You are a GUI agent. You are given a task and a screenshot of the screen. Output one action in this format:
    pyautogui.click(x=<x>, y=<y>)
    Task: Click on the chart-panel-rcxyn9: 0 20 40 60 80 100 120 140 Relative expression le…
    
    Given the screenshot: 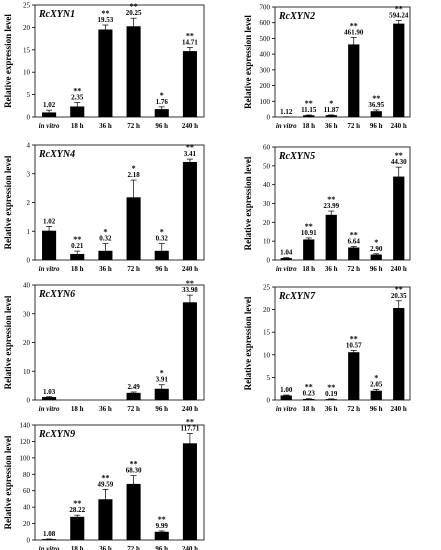 What is the action you would take?
    pyautogui.click(x=104, y=483)
    